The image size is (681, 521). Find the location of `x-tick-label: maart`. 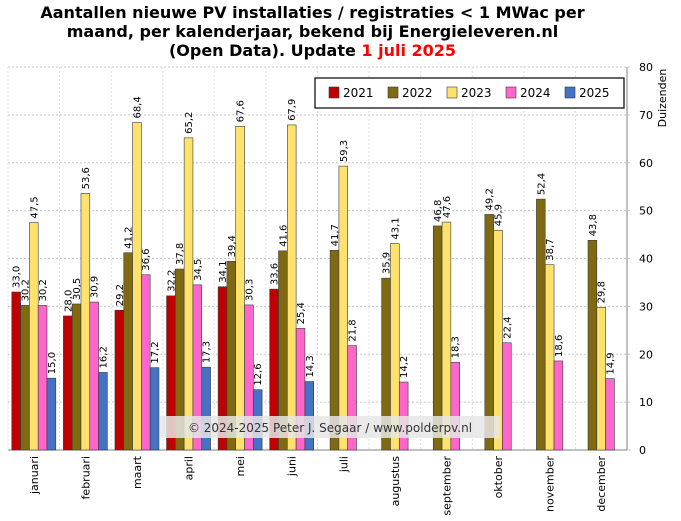

x-tick-label: maart is located at coordinates (137, 472).